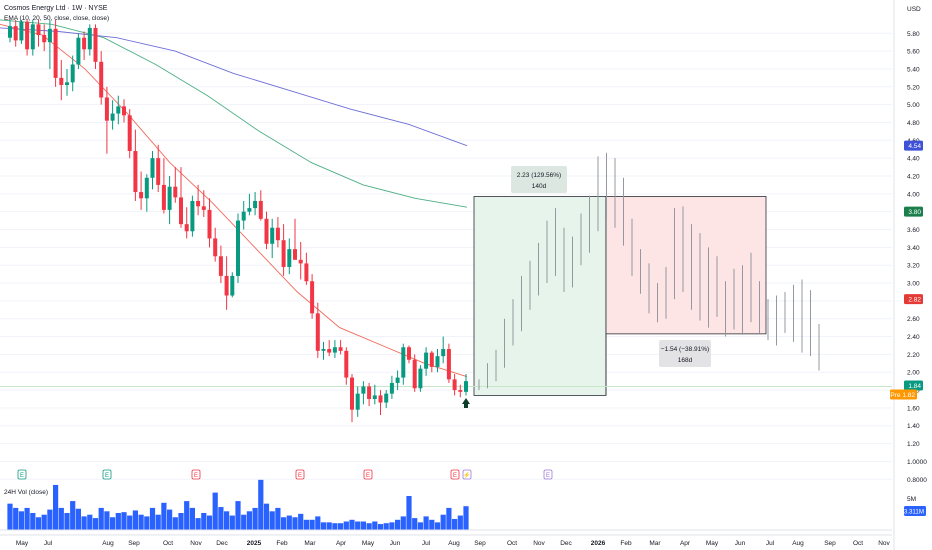 This screenshot has height=550, width=932. What do you see at coordinates (915, 511) in the screenshot?
I see `volume-badge` at bounding box center [915, 511].